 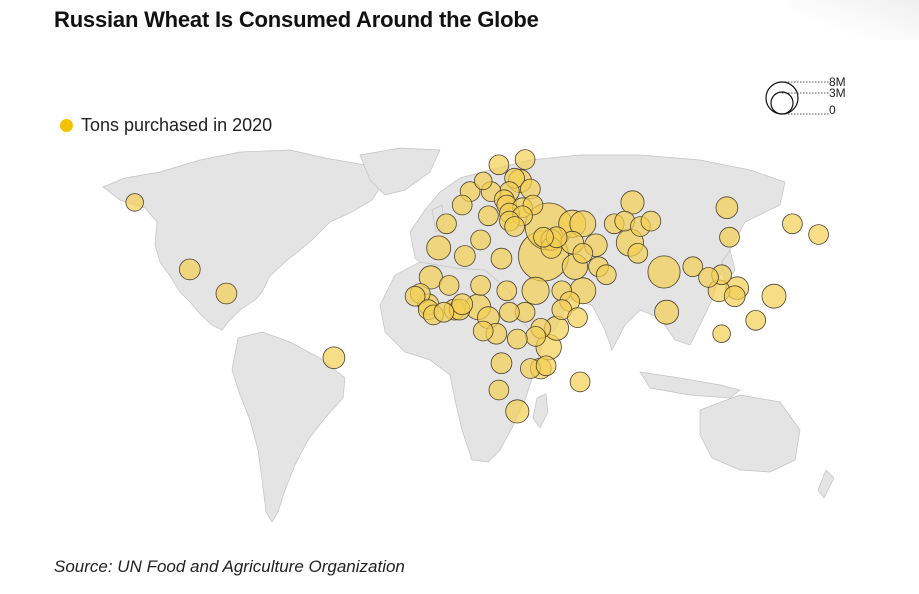 What do you see at coordinates (501, 258) in the screenshot?
I see `marker-libya` at bounding box center [501, 258].